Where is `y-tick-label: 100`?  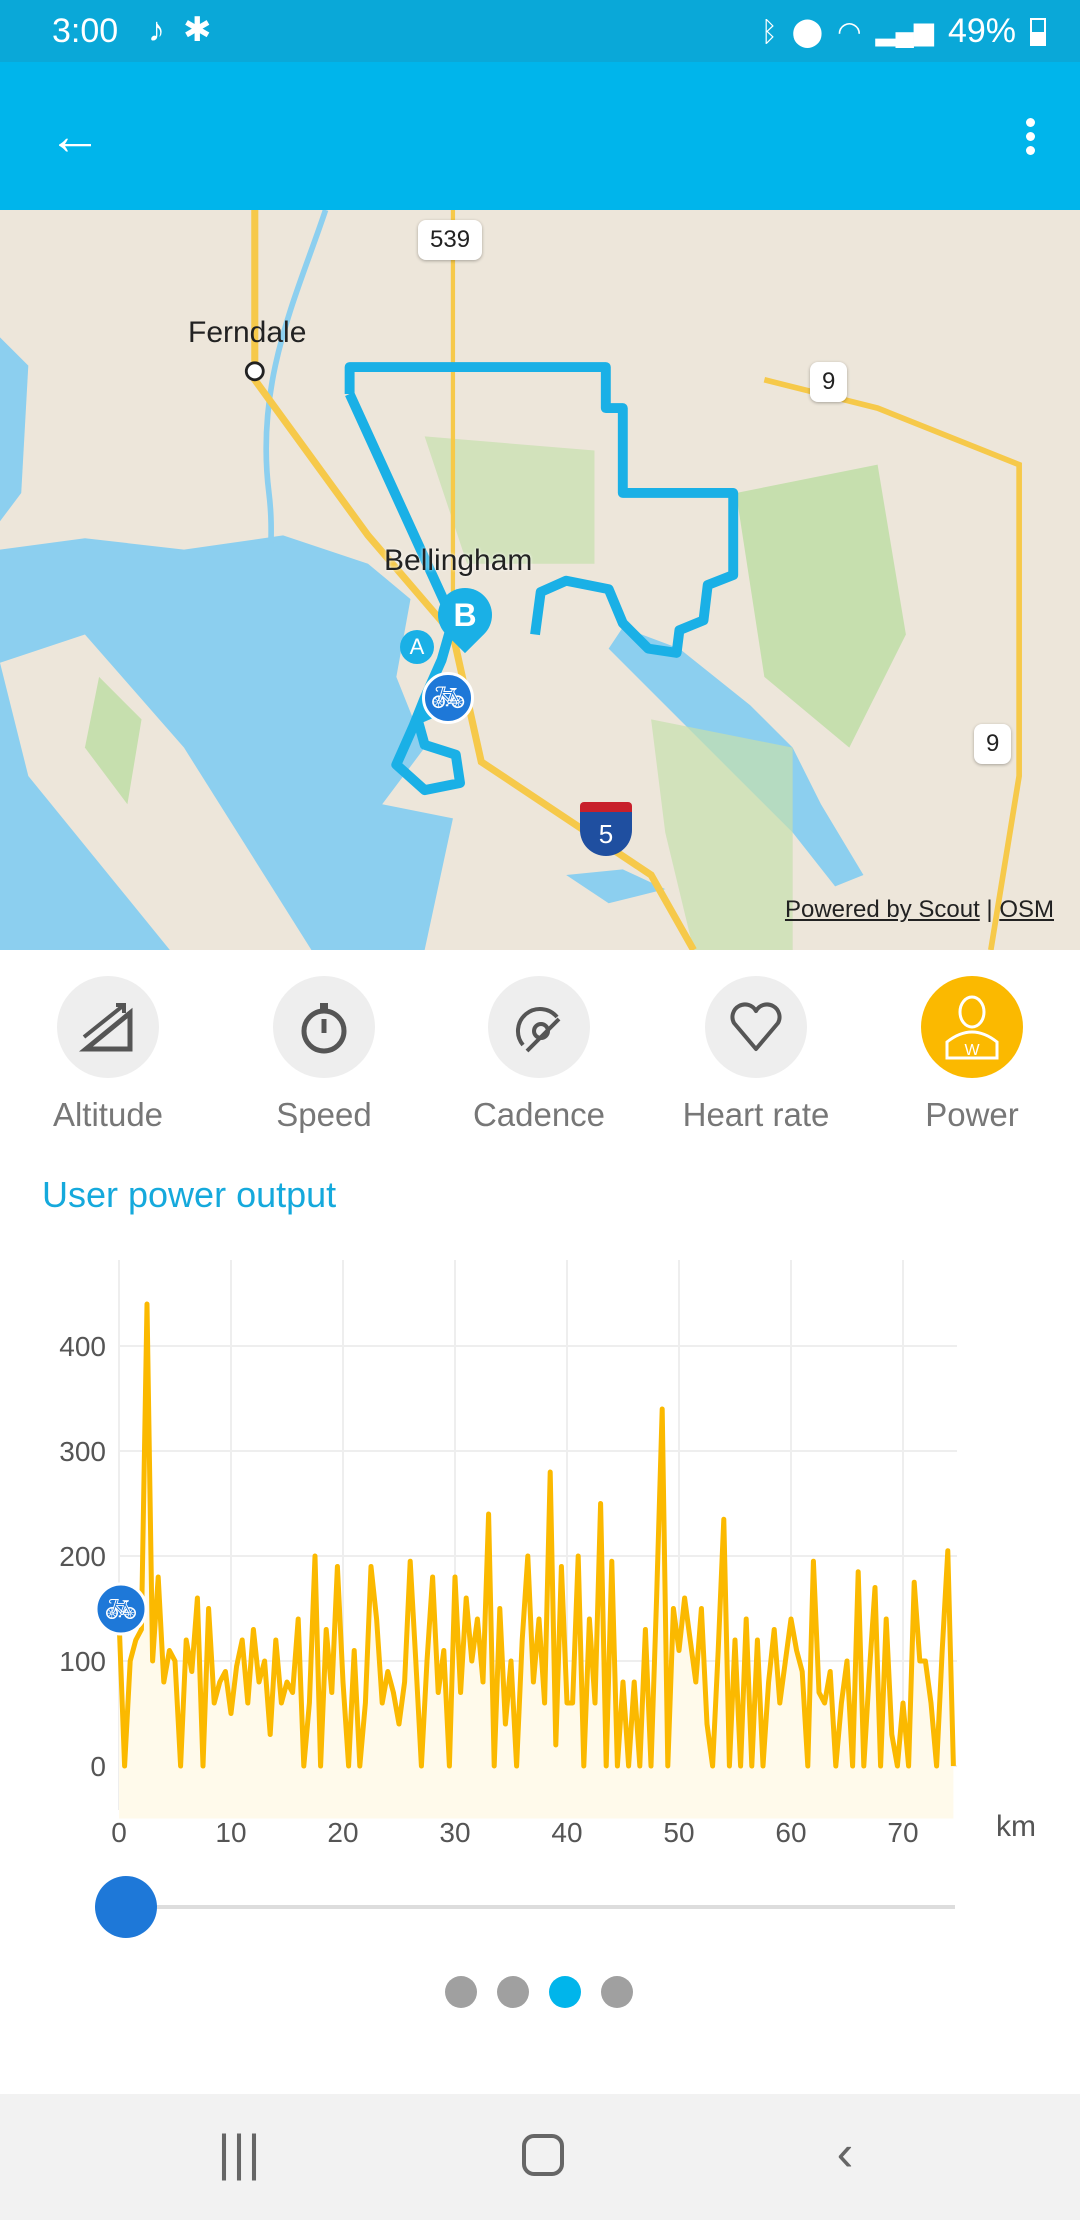
y-tick-label: 100 is located at coordinates (82, 1661).